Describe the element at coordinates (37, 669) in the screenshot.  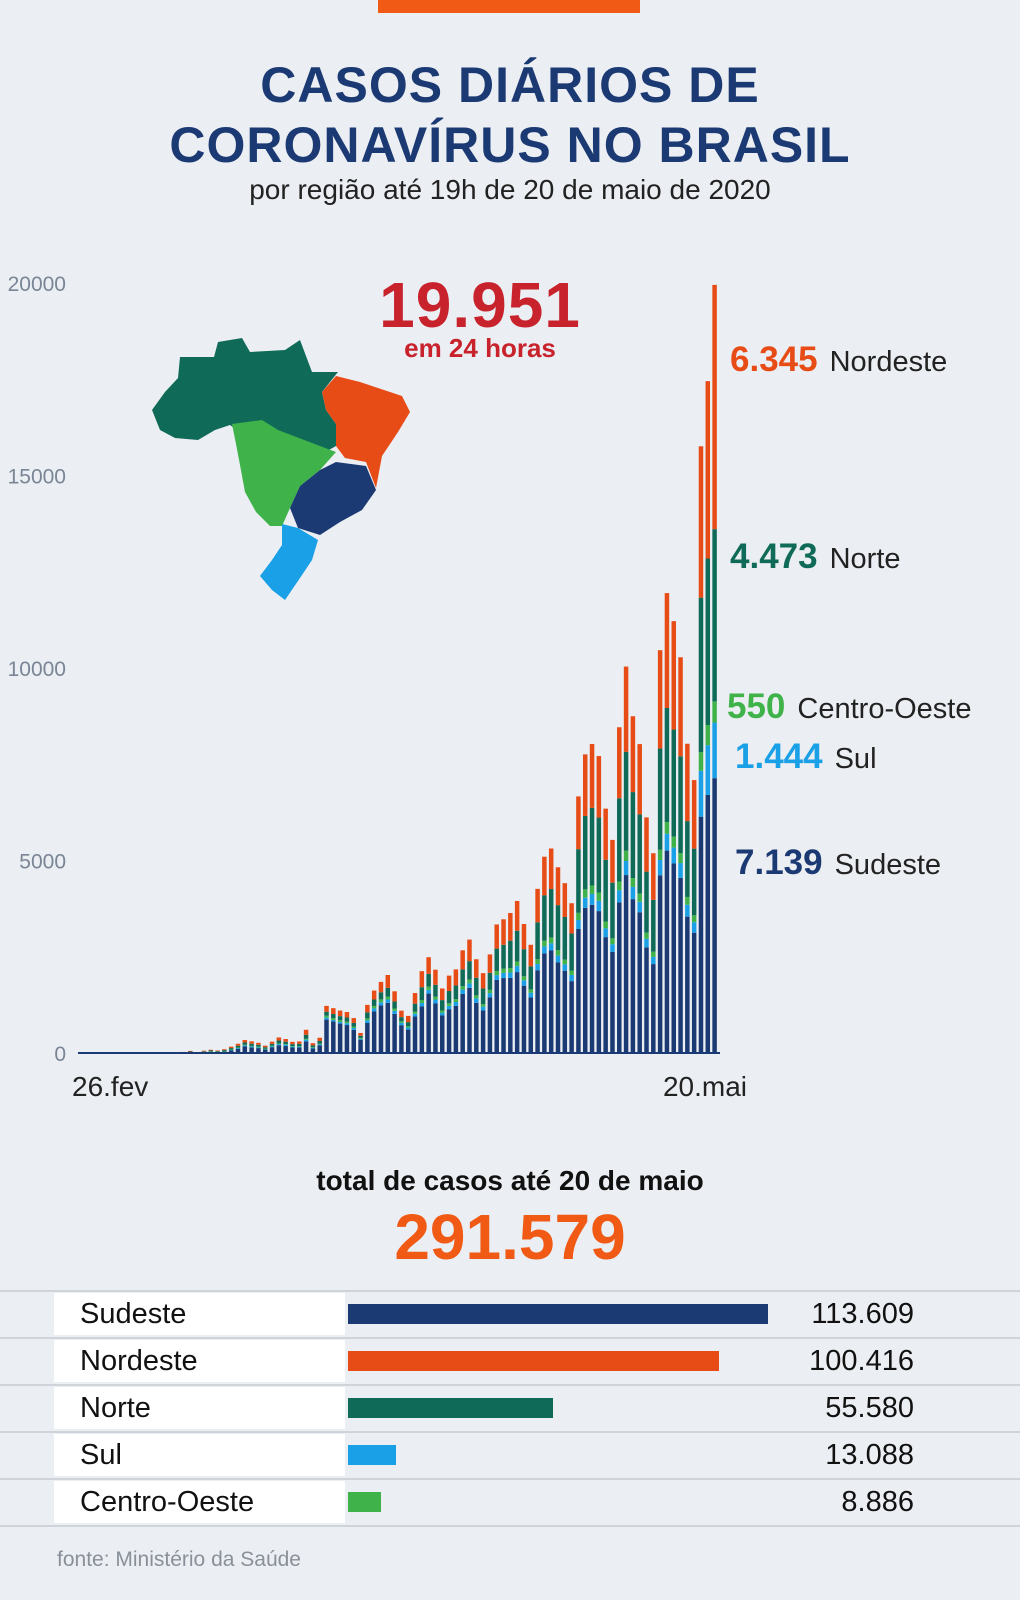
I see `y-tick-label: 10000` at that location.